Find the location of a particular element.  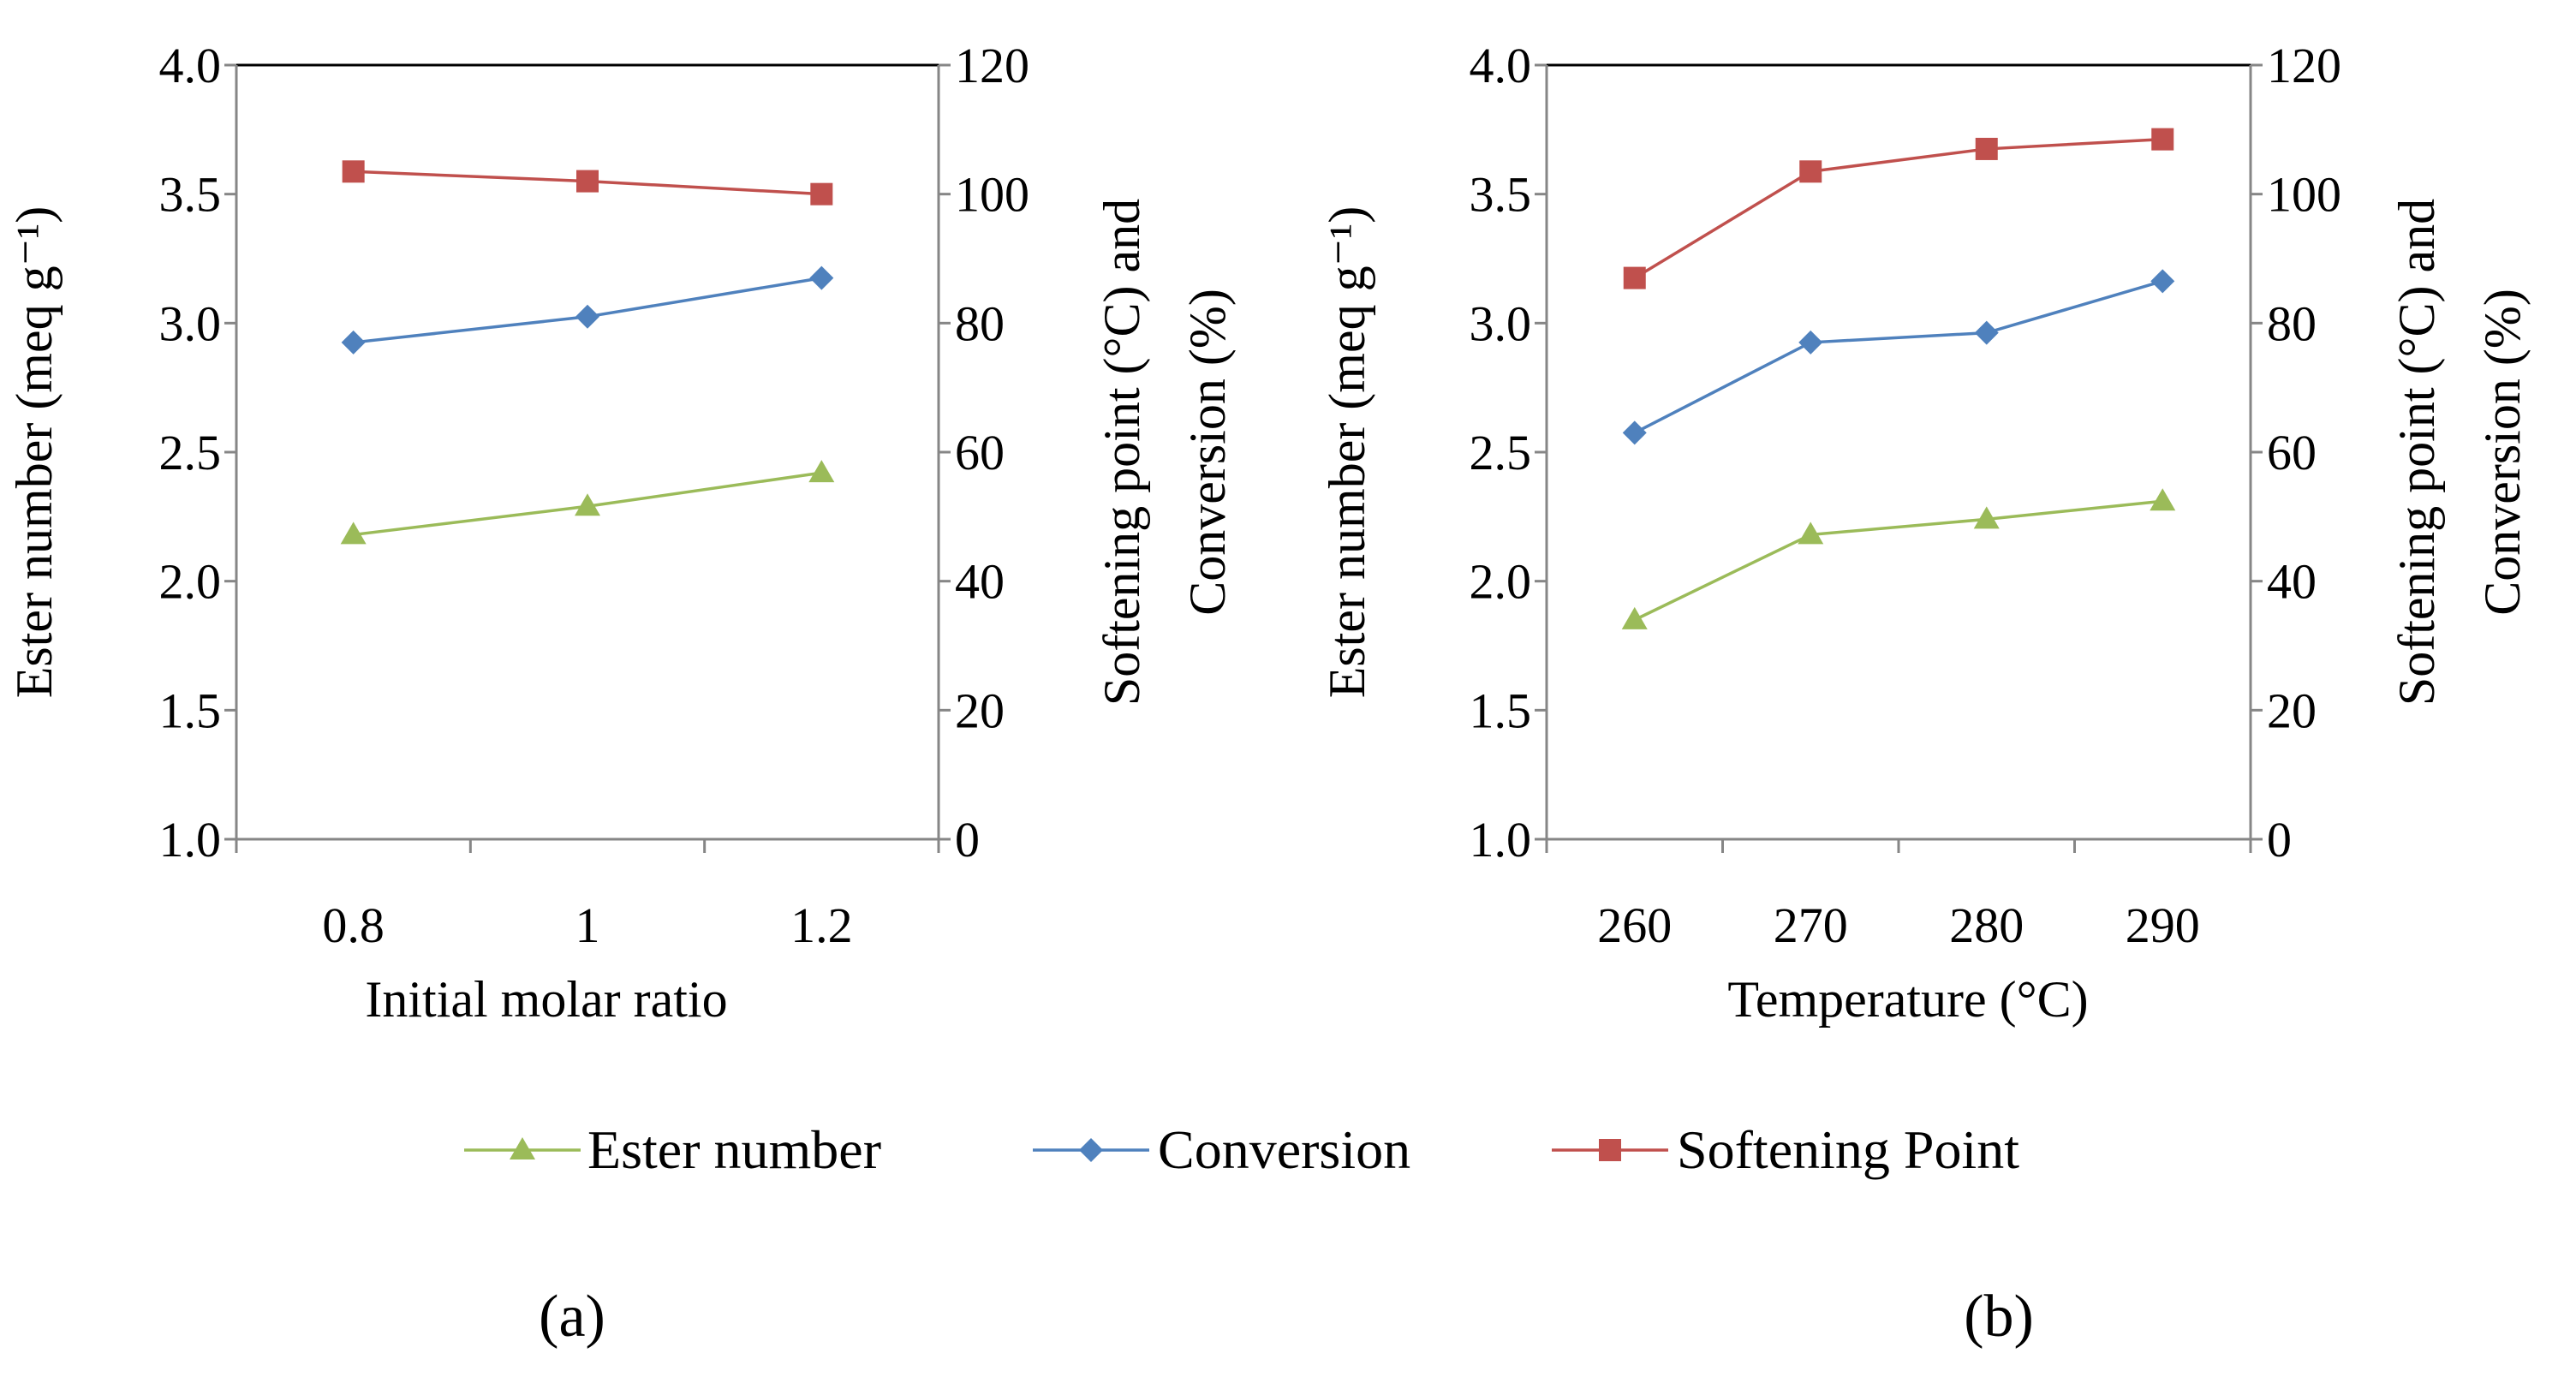

legend-item-conversion: Conversion is located at coordinates (1221, 1149).